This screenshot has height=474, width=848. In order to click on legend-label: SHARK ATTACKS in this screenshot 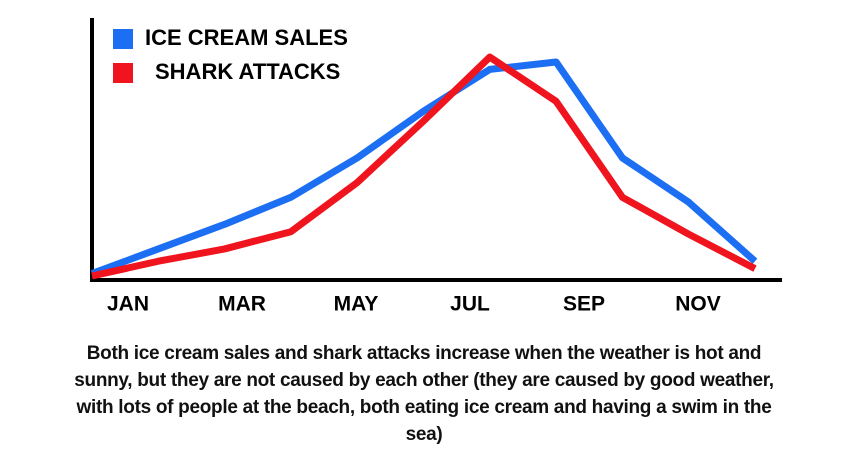, I will do `click(247, 71)`.